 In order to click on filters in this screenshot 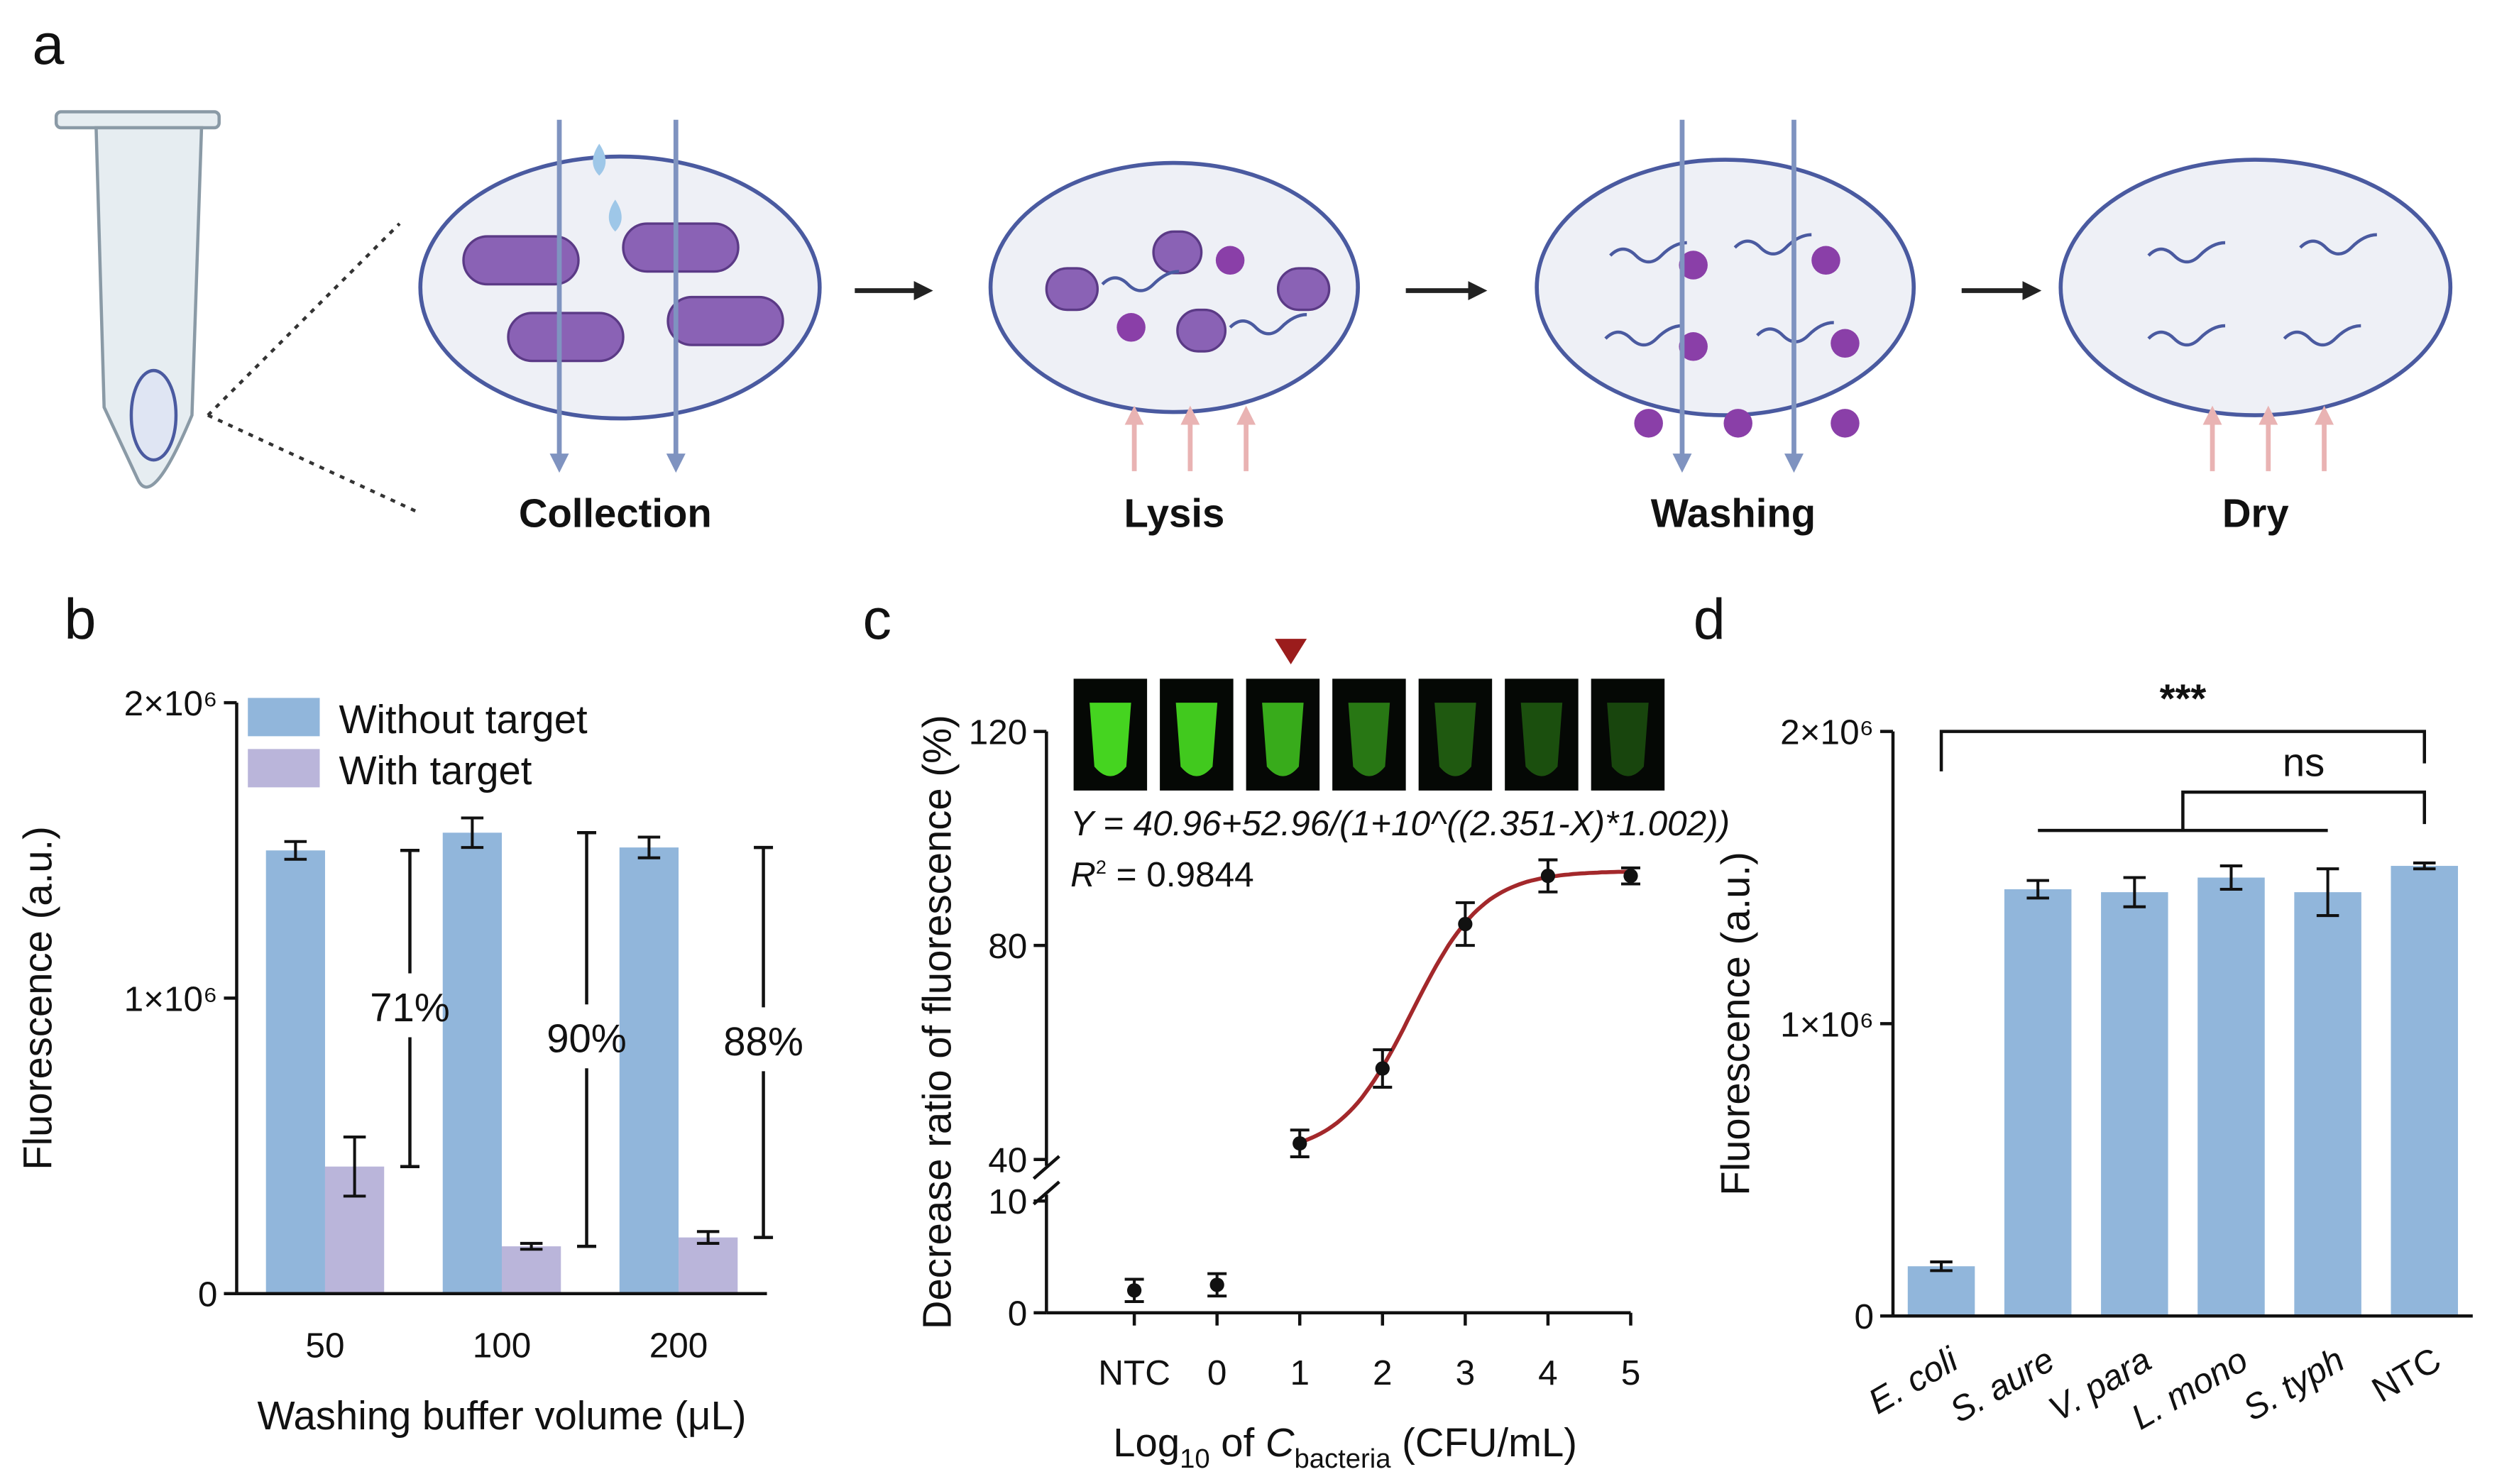, I will do `click(1435, 287)`.